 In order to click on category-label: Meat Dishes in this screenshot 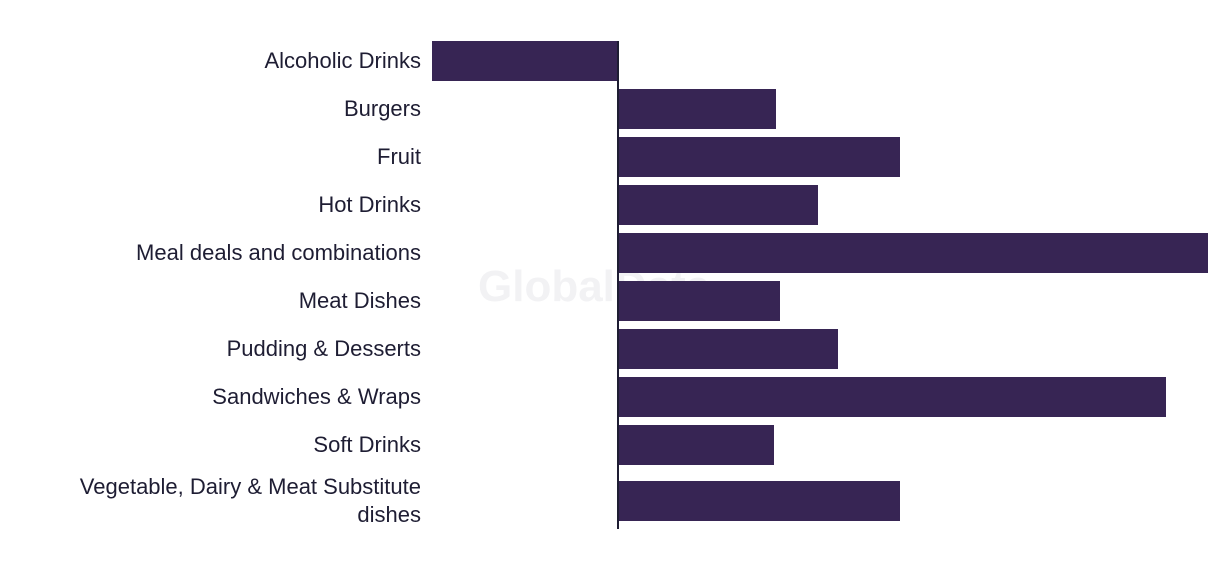, I will do `click(359, 300)`.